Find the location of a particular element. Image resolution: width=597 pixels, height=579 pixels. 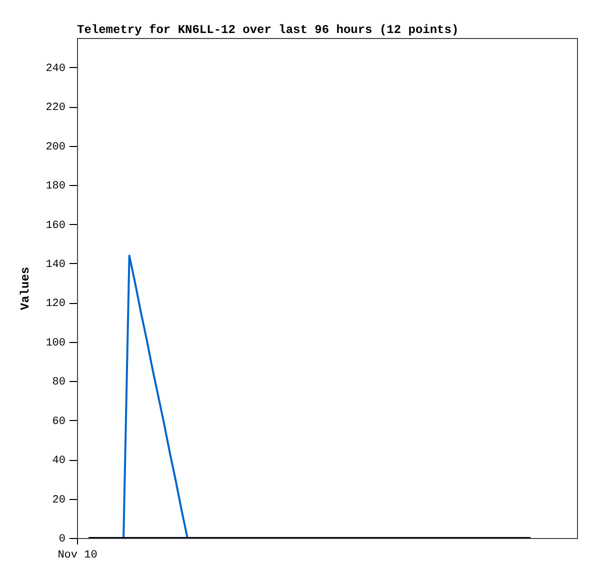

y-tick-label: 160 is located at coordinates (56, 226).